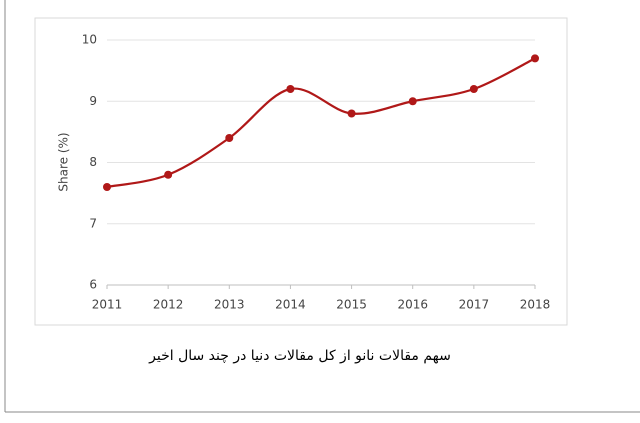 This screenshot has height=423, width=640. Describe the element at coordinates (535, 305) in the screenshot. I see `x-tick-label: 2018` at that location.